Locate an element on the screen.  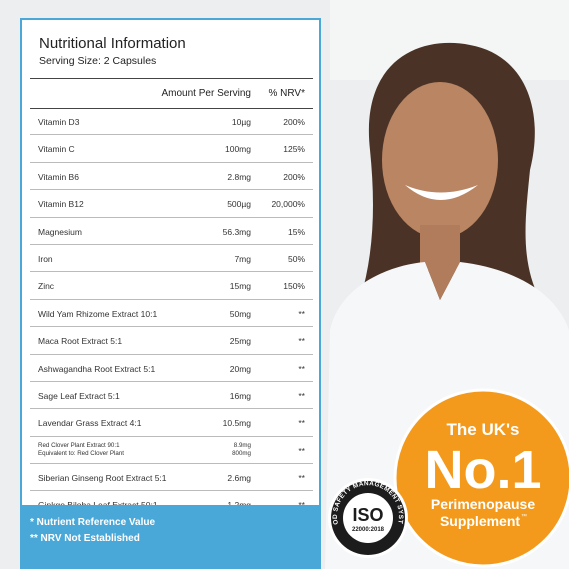
amount: 56.3mg is located at coordinates (236, 231).